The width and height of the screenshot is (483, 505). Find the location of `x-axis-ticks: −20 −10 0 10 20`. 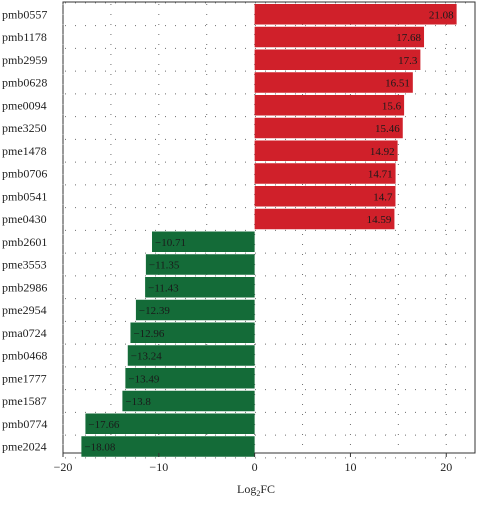

x-axis-ticks: −20 −10 0 10 20 is located at coordinates (253, 463).